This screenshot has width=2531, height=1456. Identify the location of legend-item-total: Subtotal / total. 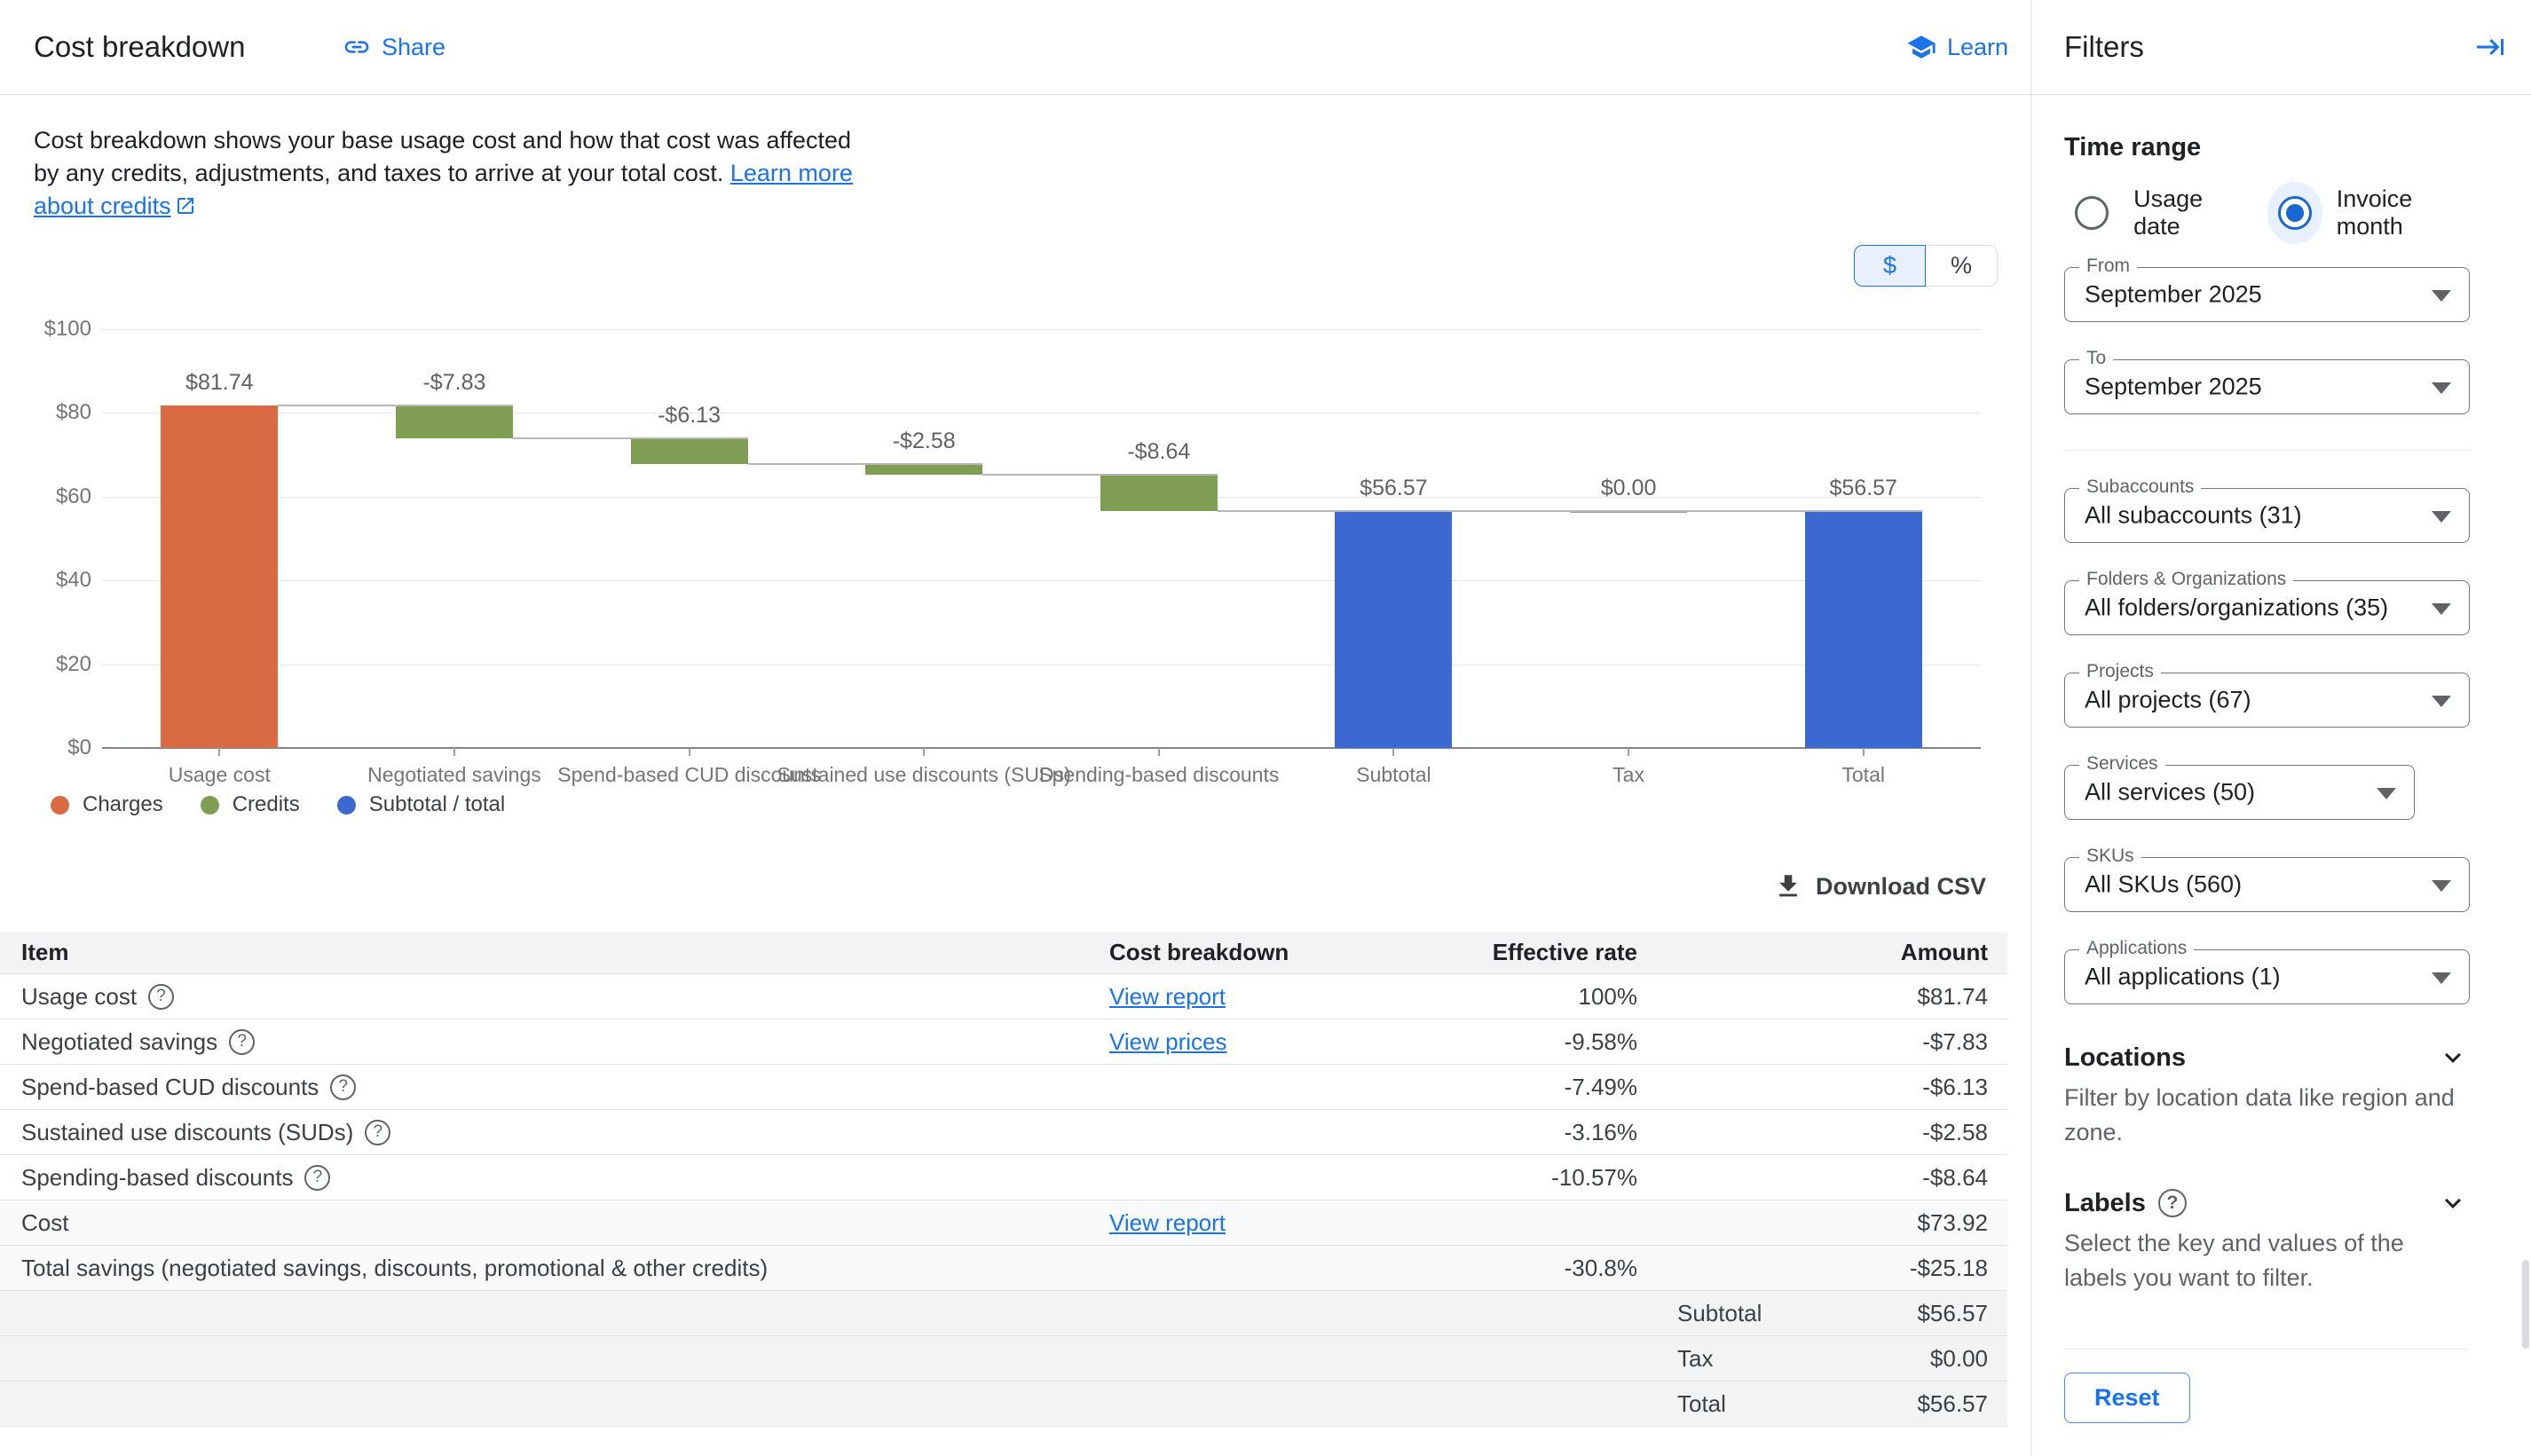
(421, 804).